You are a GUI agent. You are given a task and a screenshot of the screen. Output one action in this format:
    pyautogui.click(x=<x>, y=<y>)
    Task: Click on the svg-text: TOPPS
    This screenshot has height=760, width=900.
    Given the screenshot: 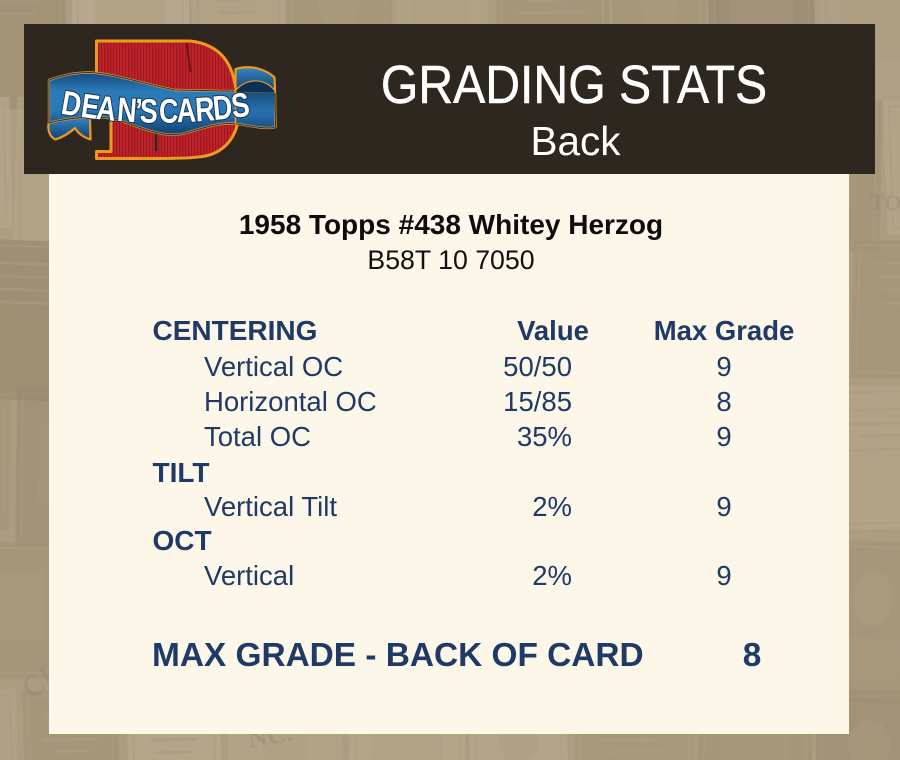 What is the action you would take?
    pyautogui.click(x=885, y=202)
    